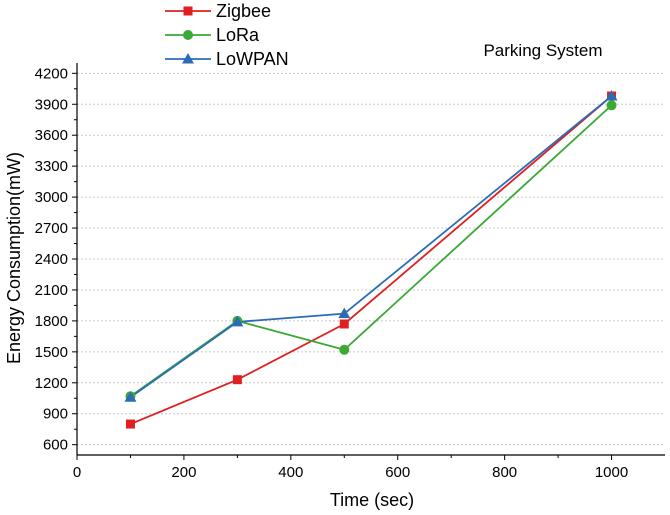  What do you see at coordinates (51, 228) in the screenshot?
I see `y-tick-label: 2700` at bounding box center [51, 228].